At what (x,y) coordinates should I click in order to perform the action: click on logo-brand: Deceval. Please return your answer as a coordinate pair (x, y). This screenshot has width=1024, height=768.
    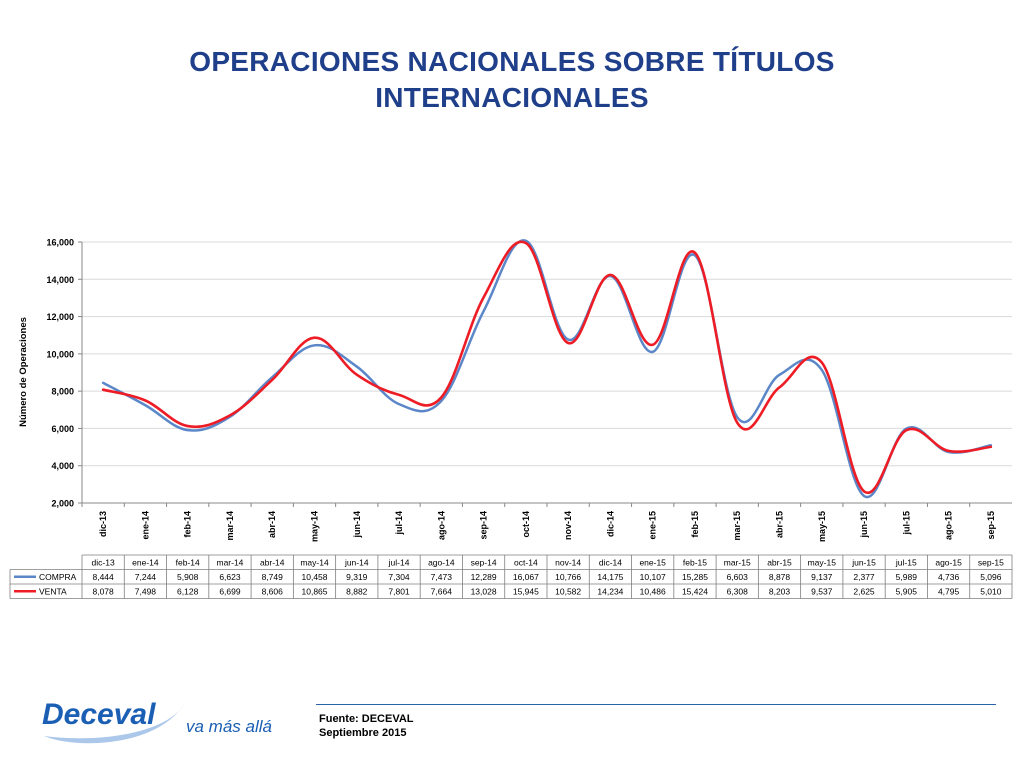
    Looking at the image, I should click on (99, 714).